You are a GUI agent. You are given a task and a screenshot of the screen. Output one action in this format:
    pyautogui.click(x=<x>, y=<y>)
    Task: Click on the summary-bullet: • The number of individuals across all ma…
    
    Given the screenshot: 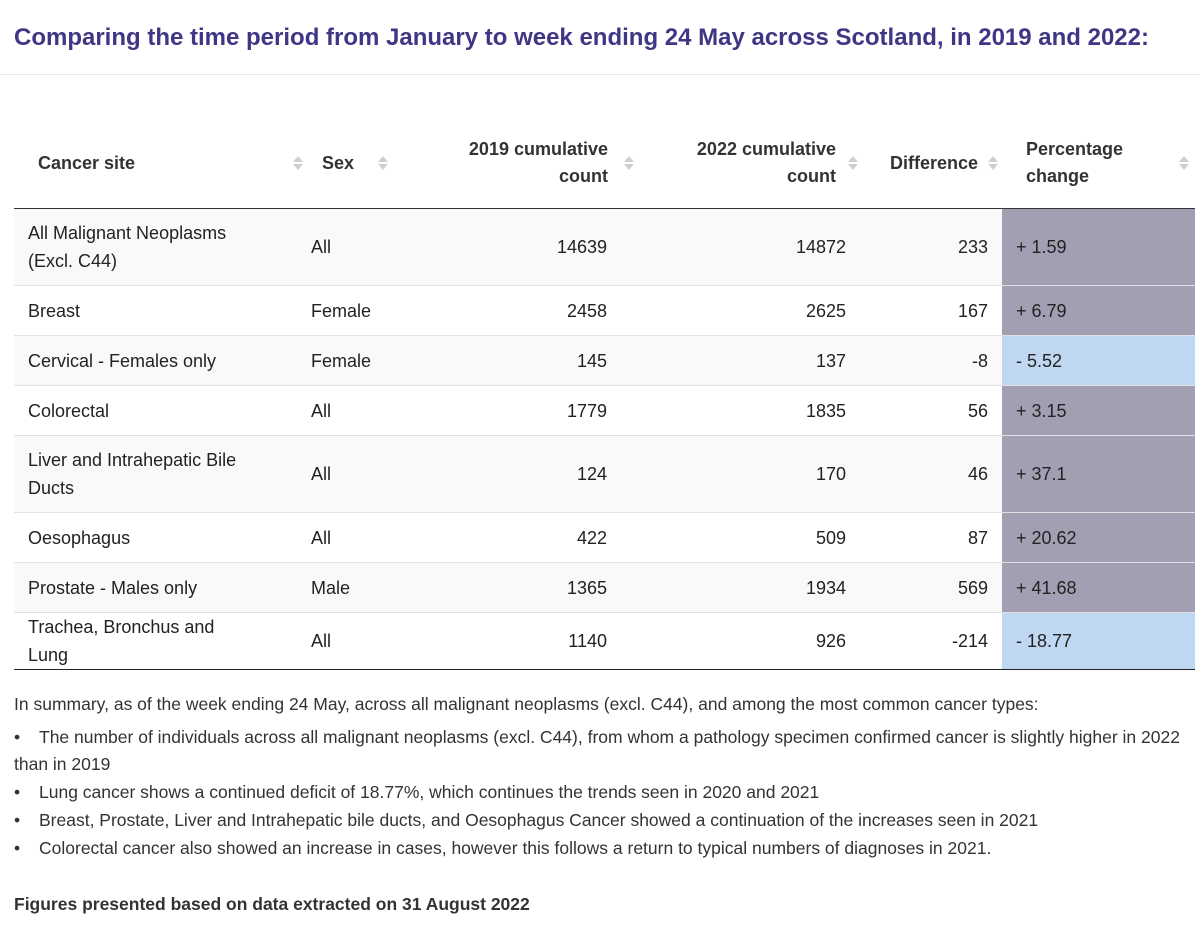 What is the action you would take?
    pyautogui.click(x=601, y=751)
    